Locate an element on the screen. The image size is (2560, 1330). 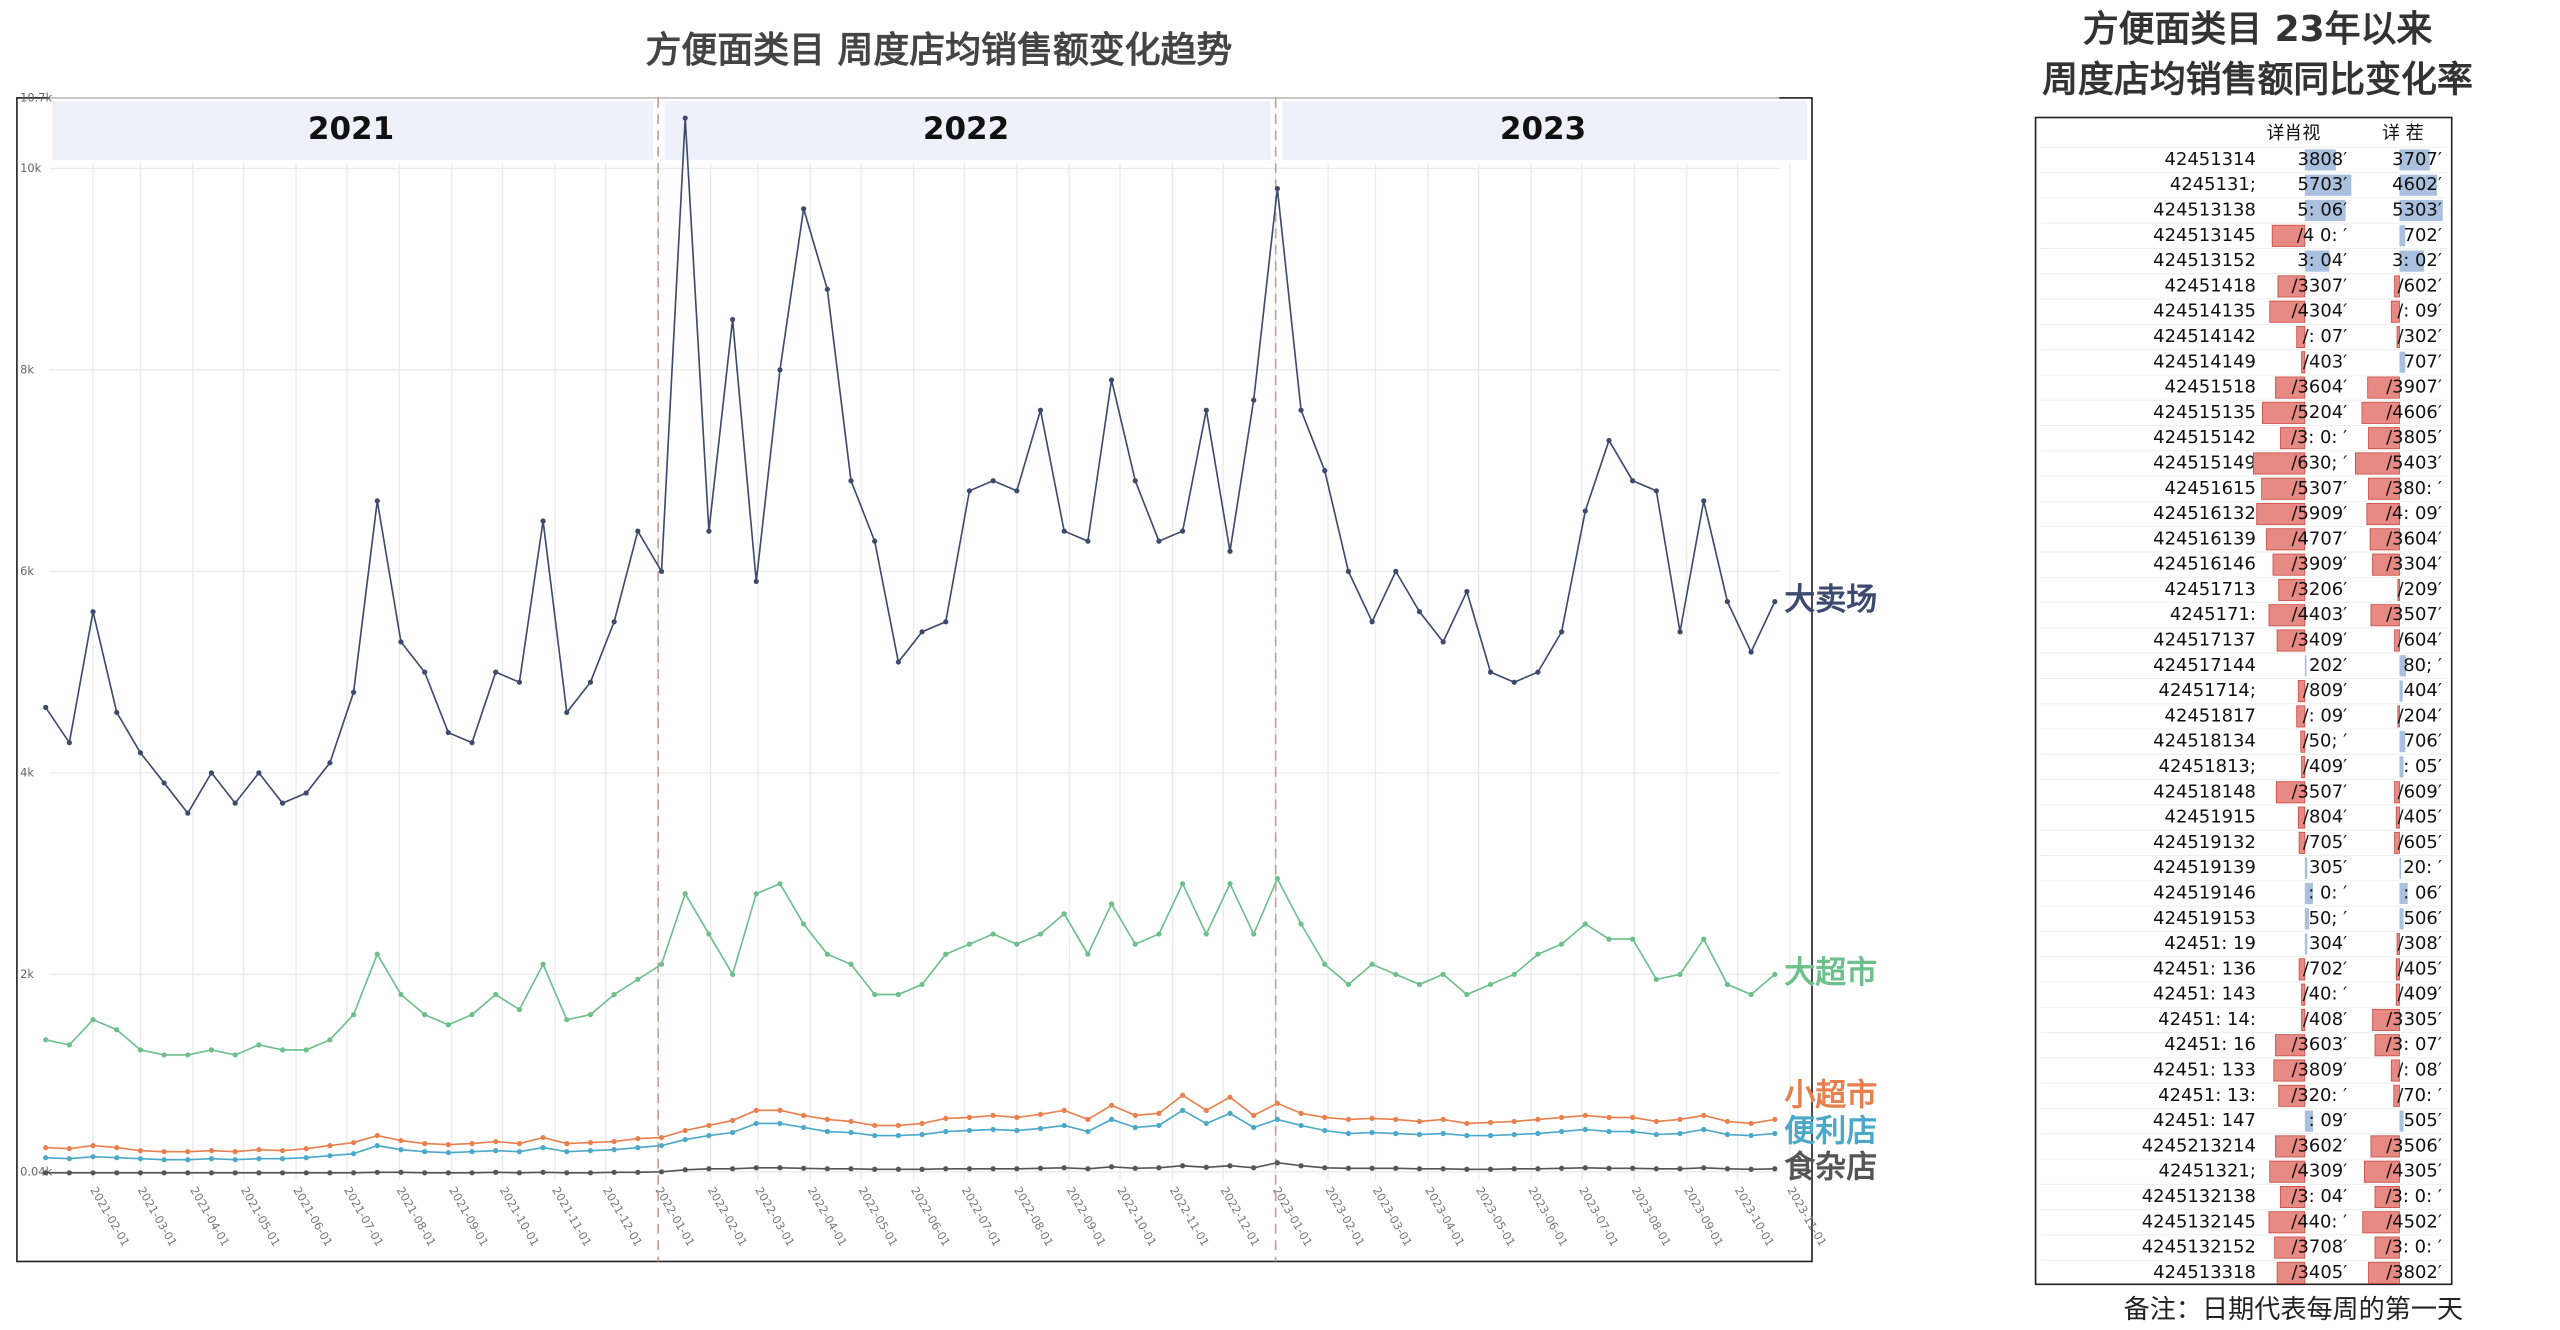
row-label: 42451615 is located at coordinates (2210, 488).